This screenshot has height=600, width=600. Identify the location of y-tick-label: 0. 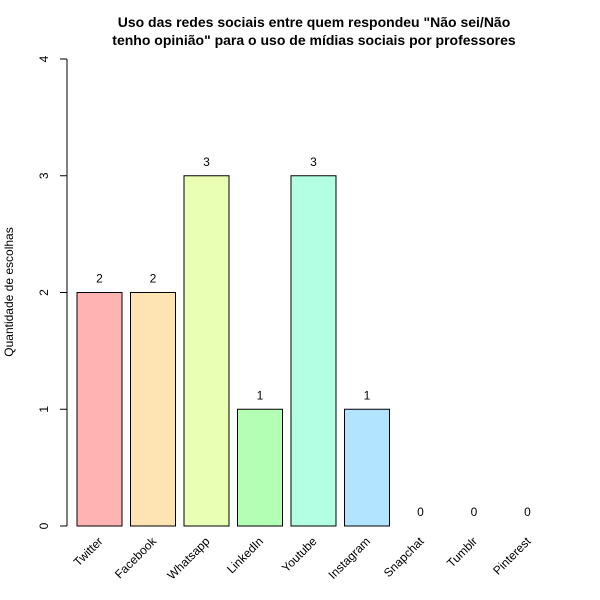
(44, 525).